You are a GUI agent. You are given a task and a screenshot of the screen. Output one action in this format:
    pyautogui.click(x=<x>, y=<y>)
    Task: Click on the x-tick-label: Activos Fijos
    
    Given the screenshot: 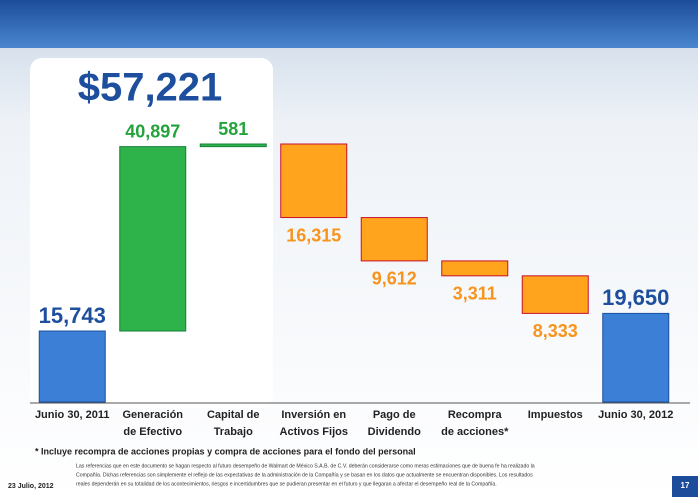 What is the action you would take?
    pyautogui.click(x=314, y=432)
    